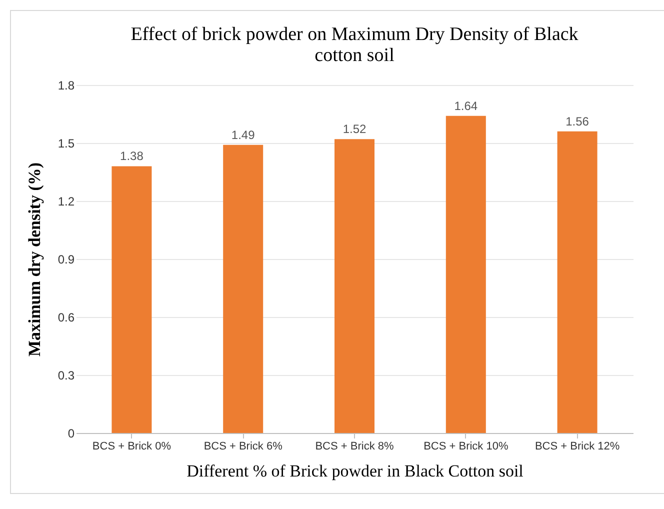  I want to click on x-tick-label: BCS + Brick 6%, so click(243, 446).